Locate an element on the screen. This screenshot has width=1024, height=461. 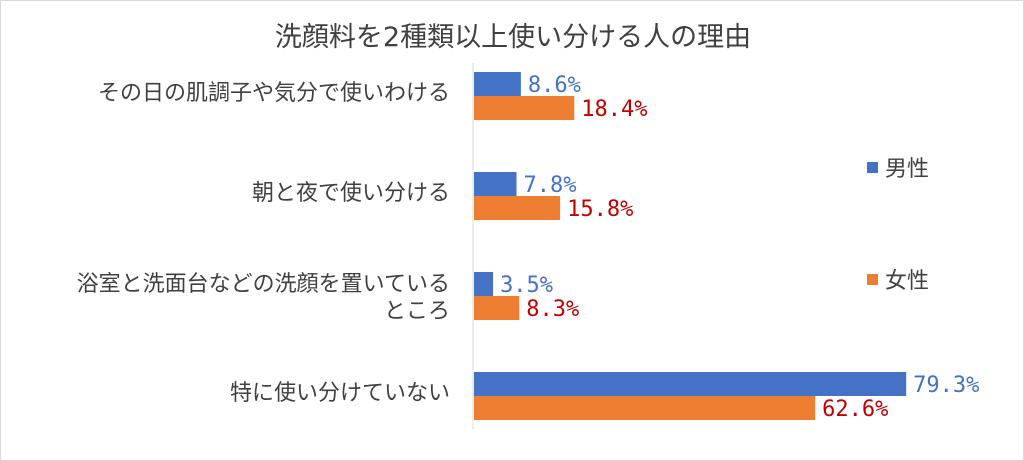
data-label: 7.8% is located at coordinates (550, 185).